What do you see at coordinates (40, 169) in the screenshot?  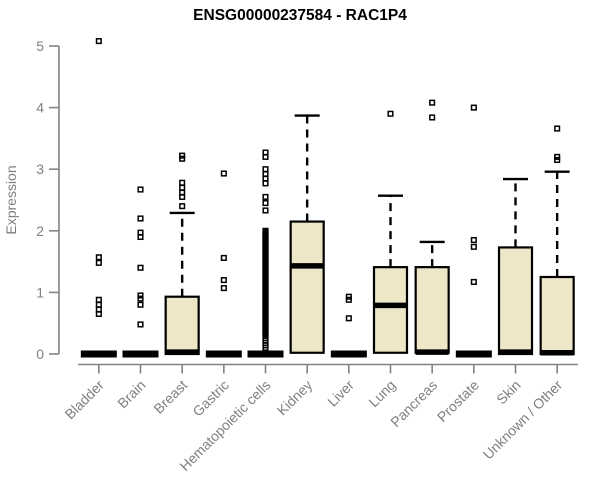 I see `y-tick-label: 3` at bounding box center [40, 169].